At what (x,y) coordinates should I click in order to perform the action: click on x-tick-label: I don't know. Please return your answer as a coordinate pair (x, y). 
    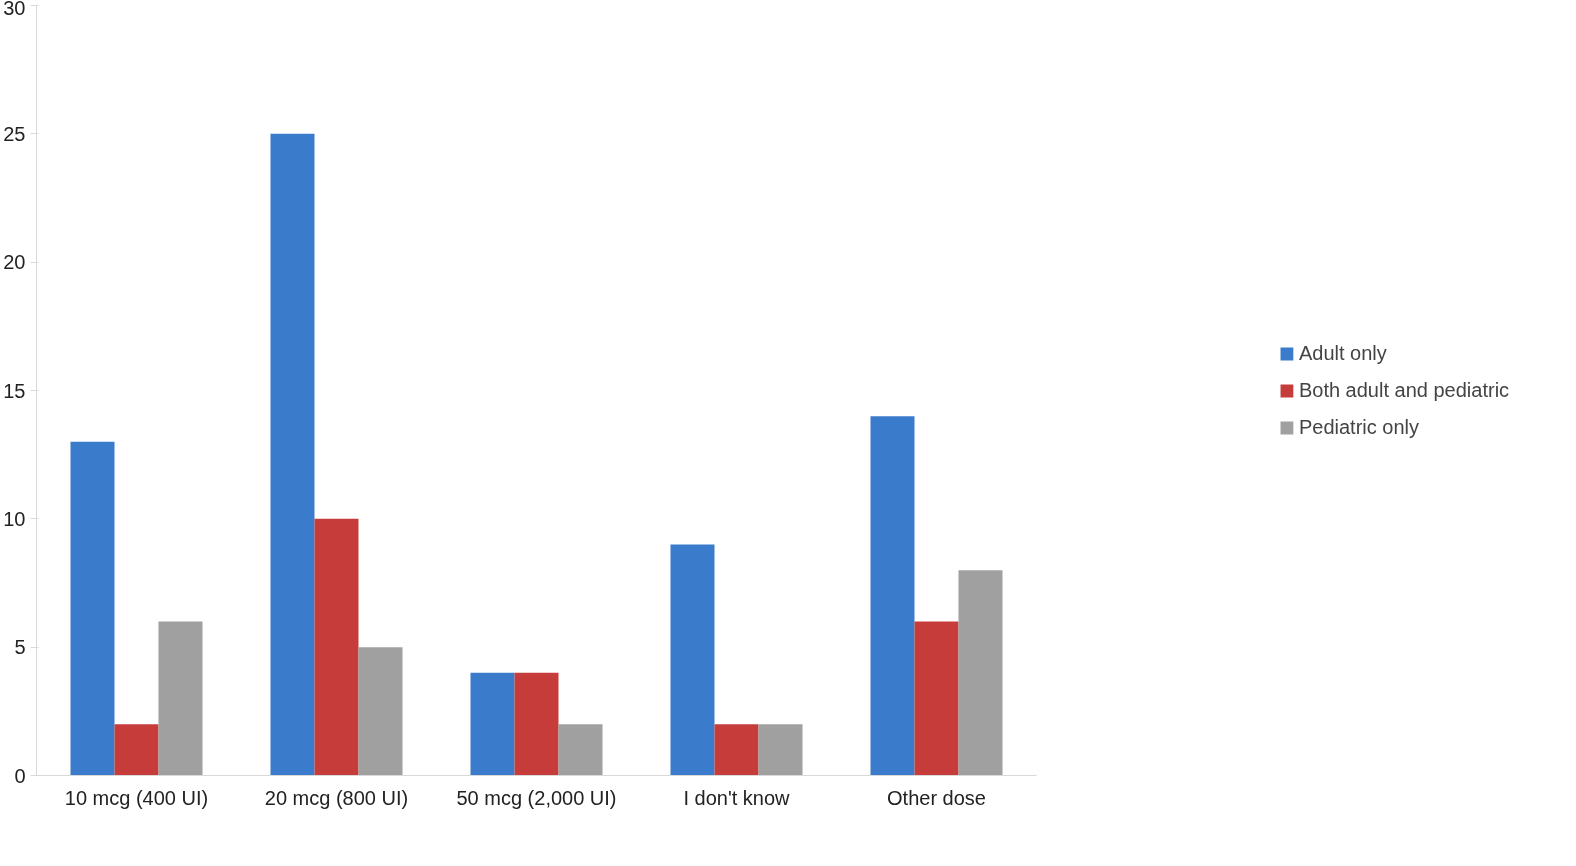
    Looking at the image, I should click on (737, 797).